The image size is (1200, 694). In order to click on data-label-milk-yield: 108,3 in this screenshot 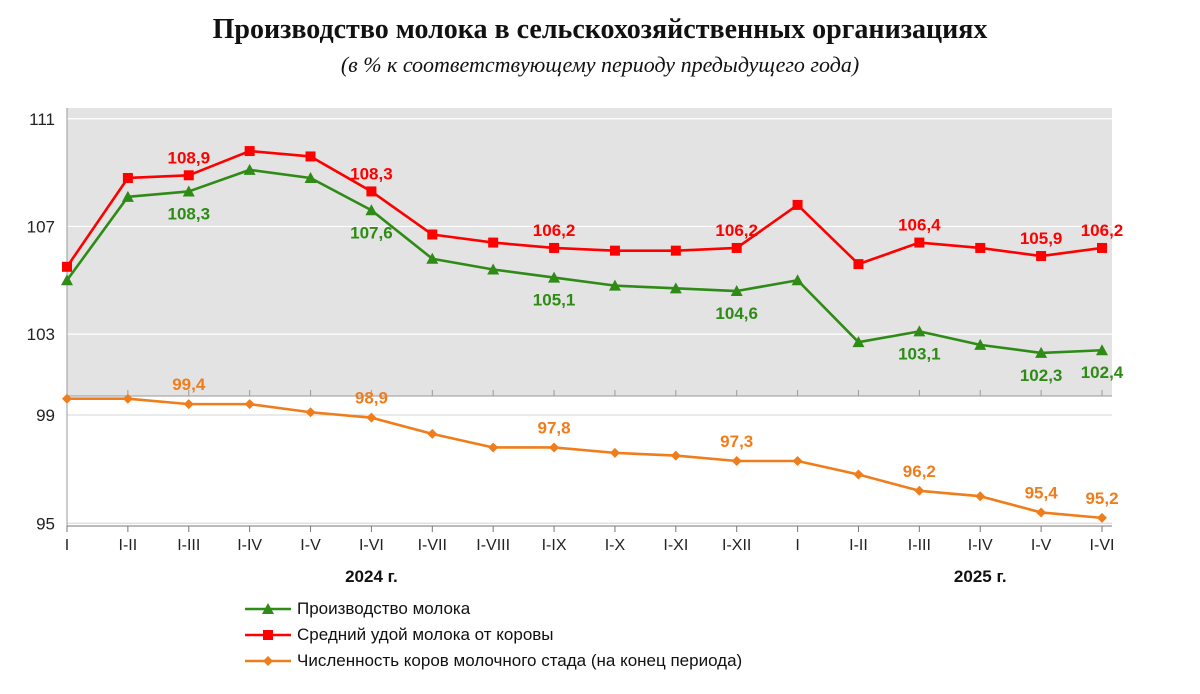, I will do `click(371, 173)`.